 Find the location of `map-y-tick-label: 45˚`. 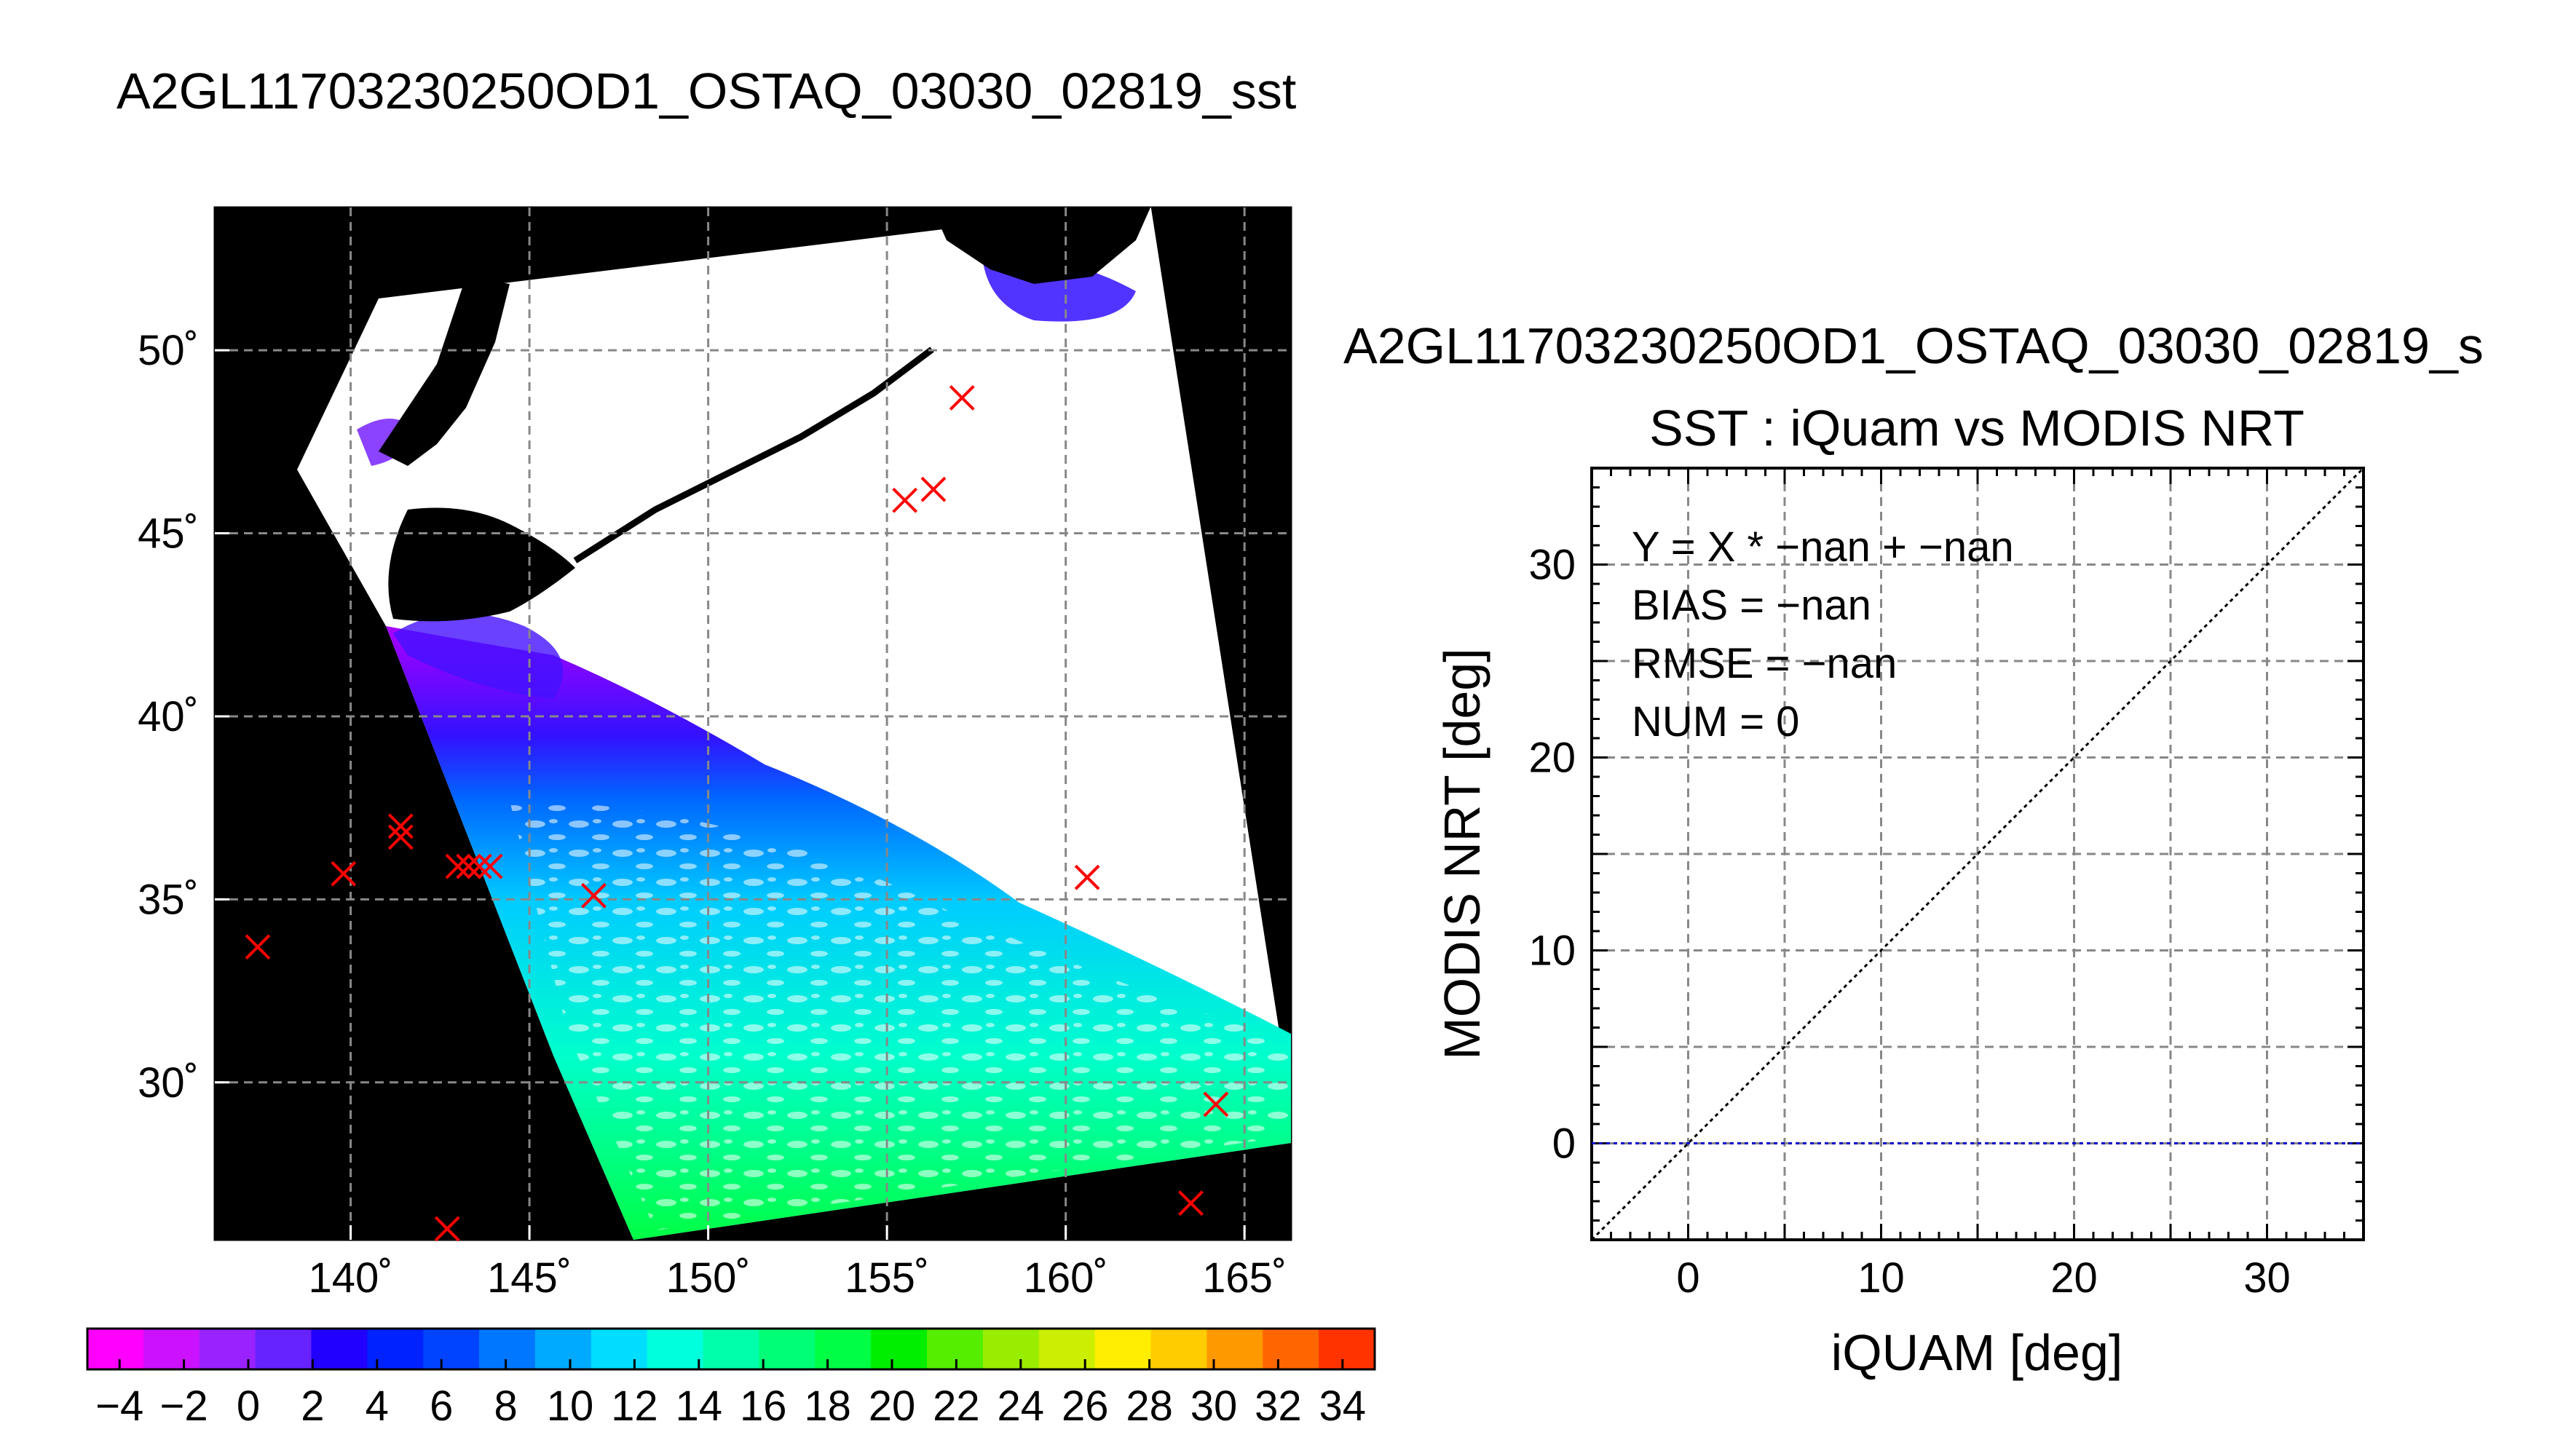

map-y-tick-label: 45˚ is located at coordinates (168, 534).